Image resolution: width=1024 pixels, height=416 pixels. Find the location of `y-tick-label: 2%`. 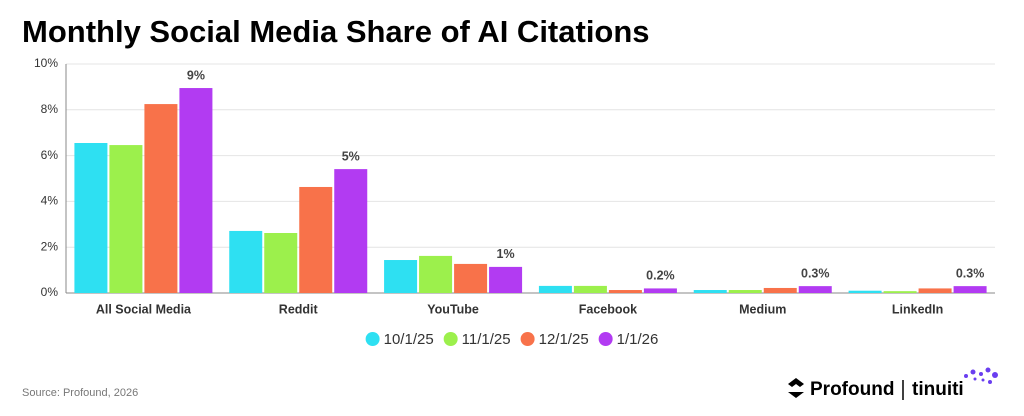

y-tick-label: 2% is located at coordinates (50, 246).